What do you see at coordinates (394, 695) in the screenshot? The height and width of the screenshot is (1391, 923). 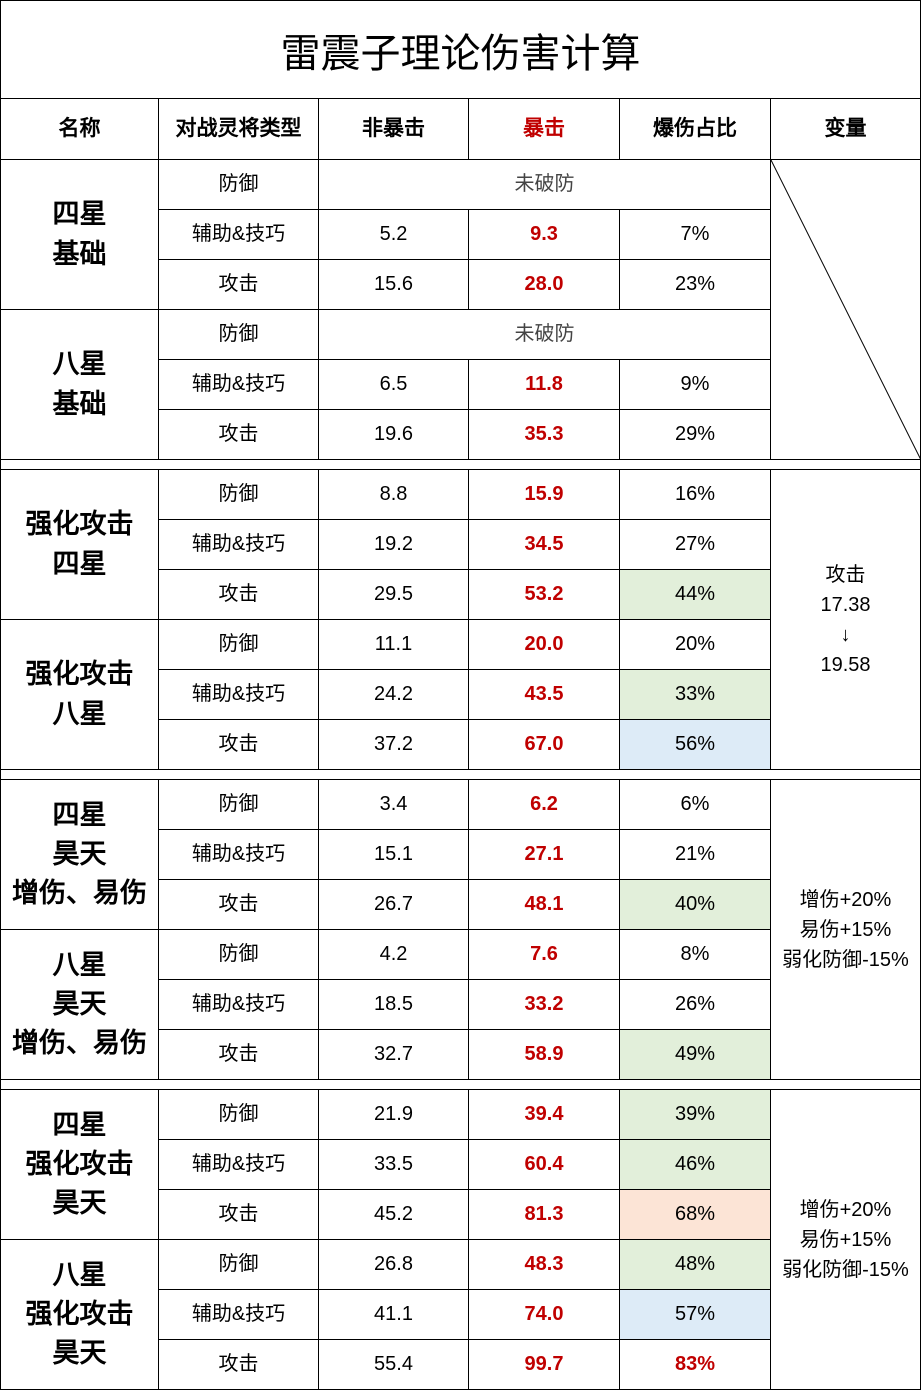 I see `noncrit-cell: 24.2` at bounding box center [394, 695].